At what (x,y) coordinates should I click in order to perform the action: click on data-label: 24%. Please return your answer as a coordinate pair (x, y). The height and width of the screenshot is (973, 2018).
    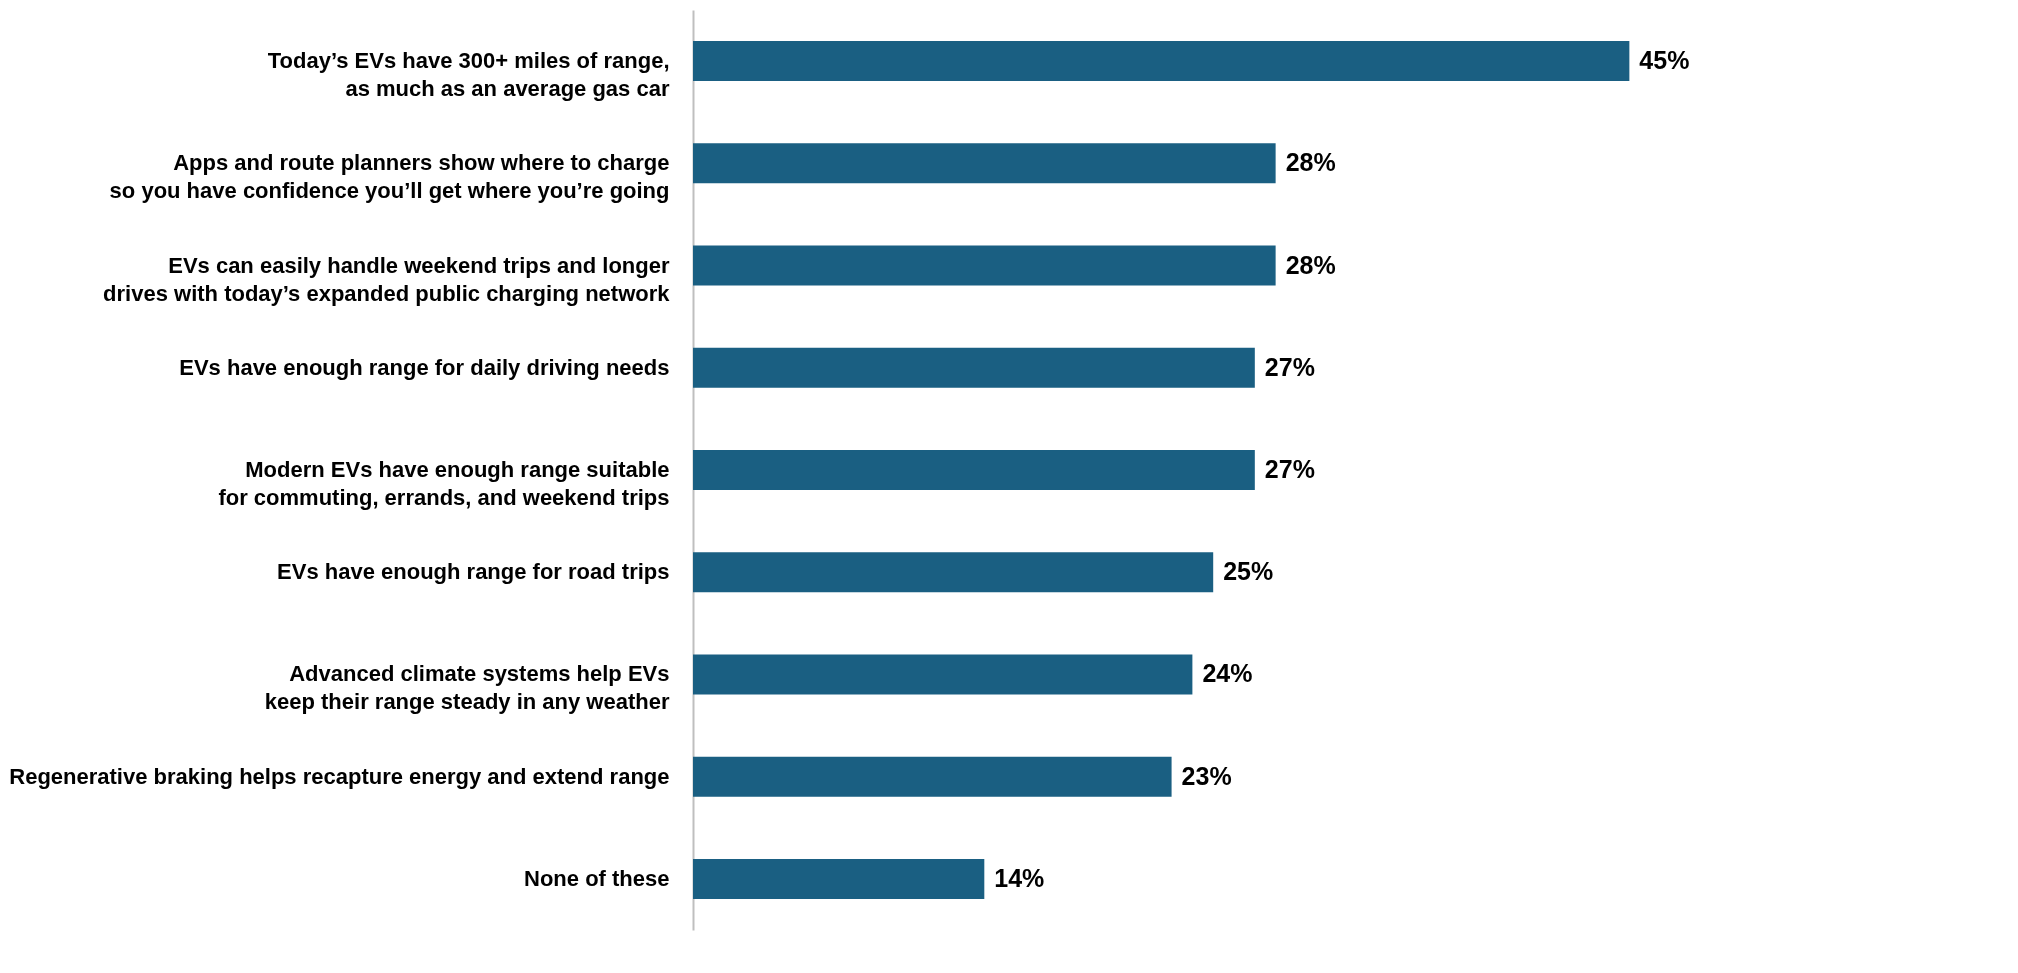
    Looking at the image, I should click on (1227, 673).